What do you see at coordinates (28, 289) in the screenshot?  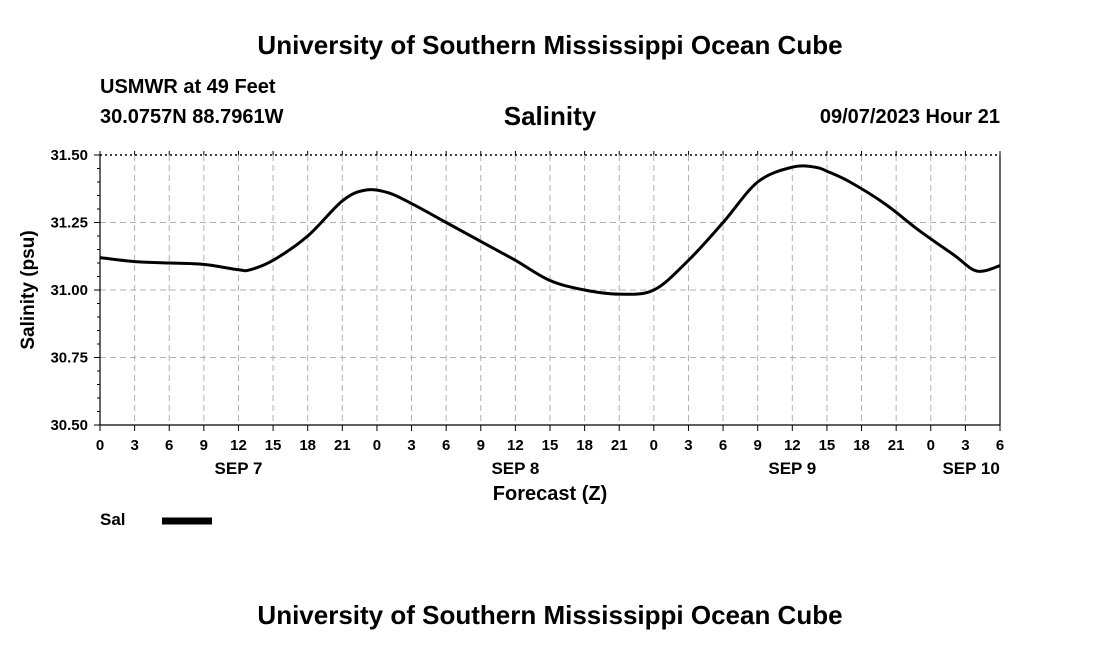 I see `y-axis-title: Salinity (psu)` at bounding box center [28, 289].